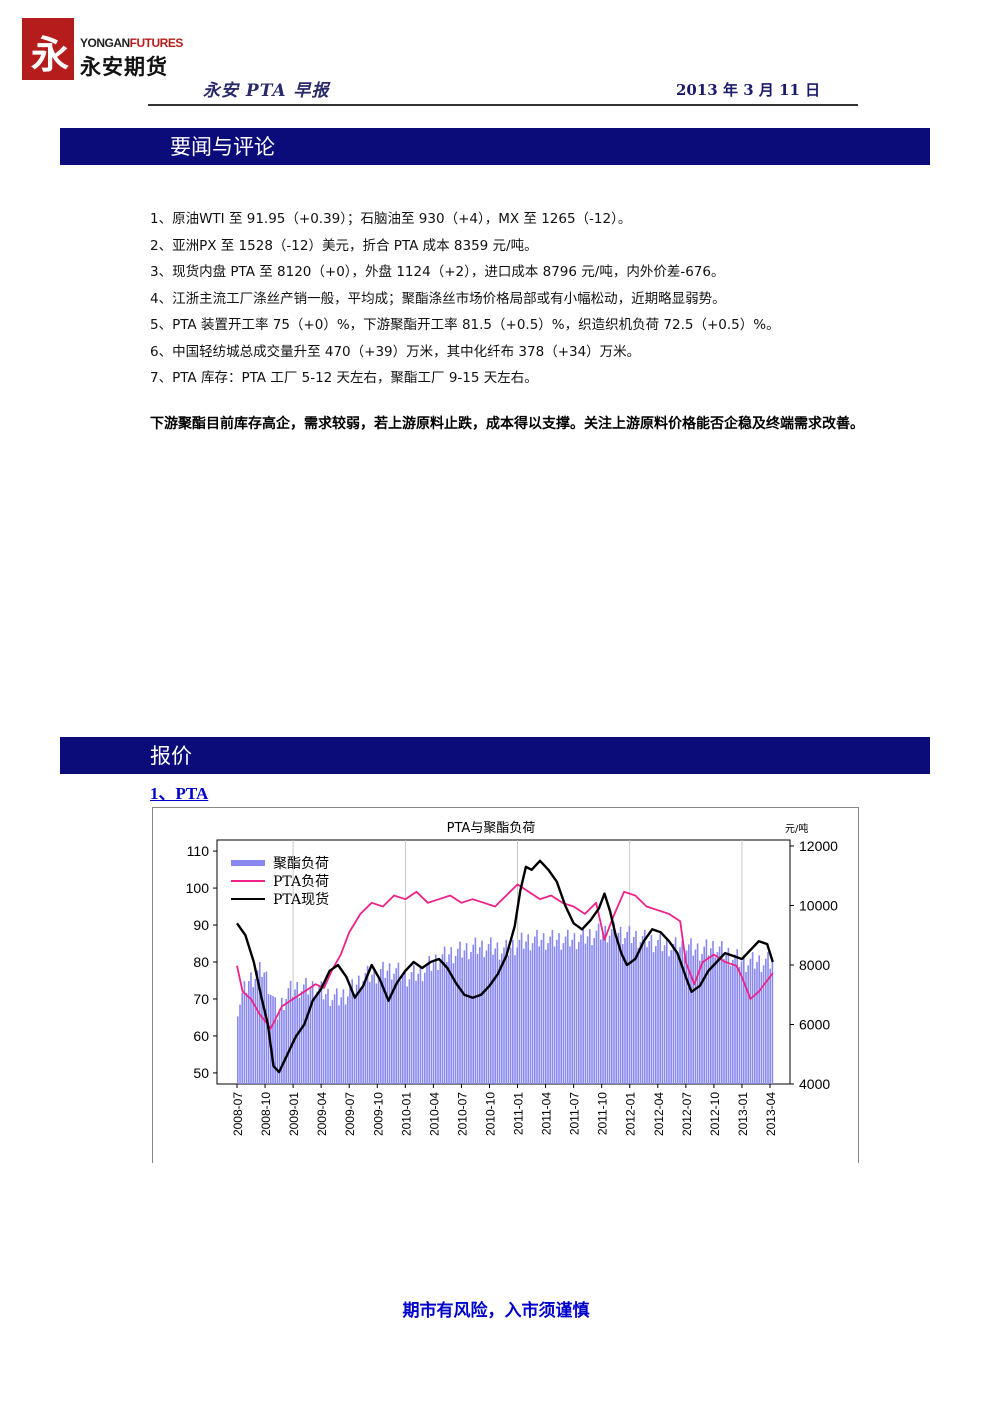  I want to click on y-right-tick-label: 12000, so click(818, 846).